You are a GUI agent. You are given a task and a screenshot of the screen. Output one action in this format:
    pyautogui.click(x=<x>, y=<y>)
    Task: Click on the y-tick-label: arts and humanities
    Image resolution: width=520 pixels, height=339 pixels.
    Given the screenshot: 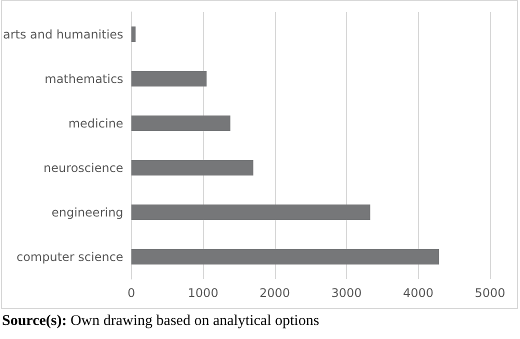 What is the action you would take?
    pyautogui.click(x=63, y=34)
    